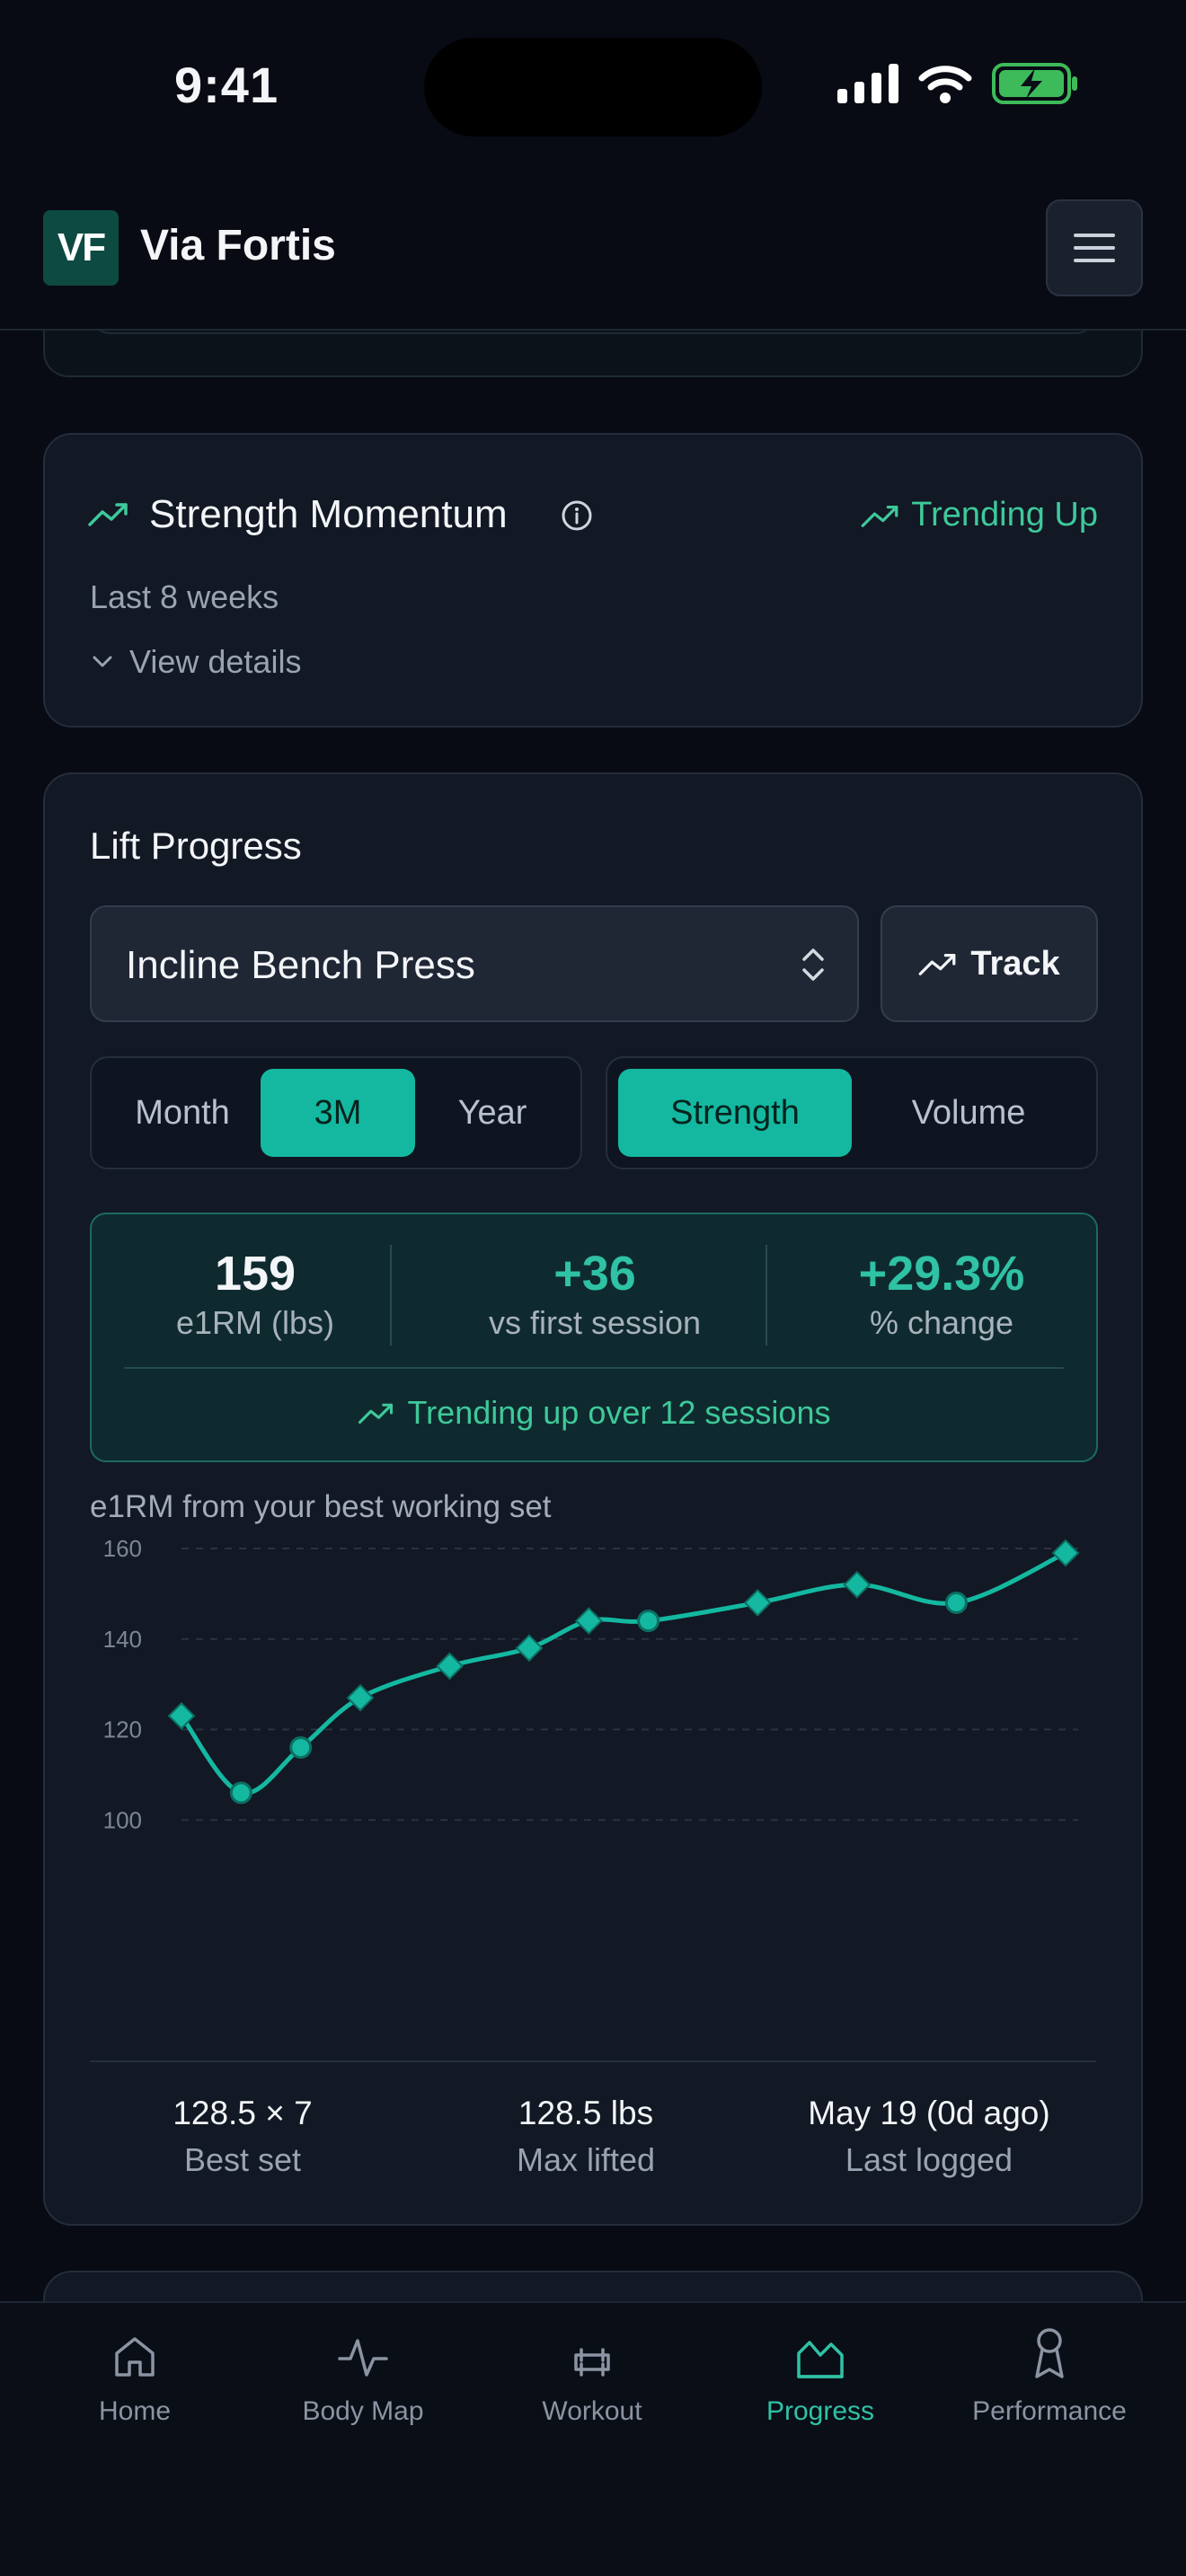 The height and width of the screenshot is (2576, 1186). I want to click on stat-e1rm-value: 159, so click(255, 1274).